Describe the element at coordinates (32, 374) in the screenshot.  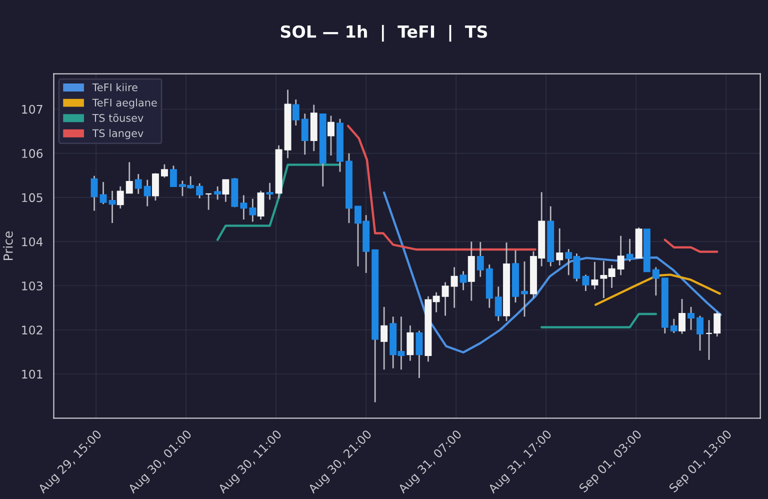
I see `y-tick-label: 101` at that location.